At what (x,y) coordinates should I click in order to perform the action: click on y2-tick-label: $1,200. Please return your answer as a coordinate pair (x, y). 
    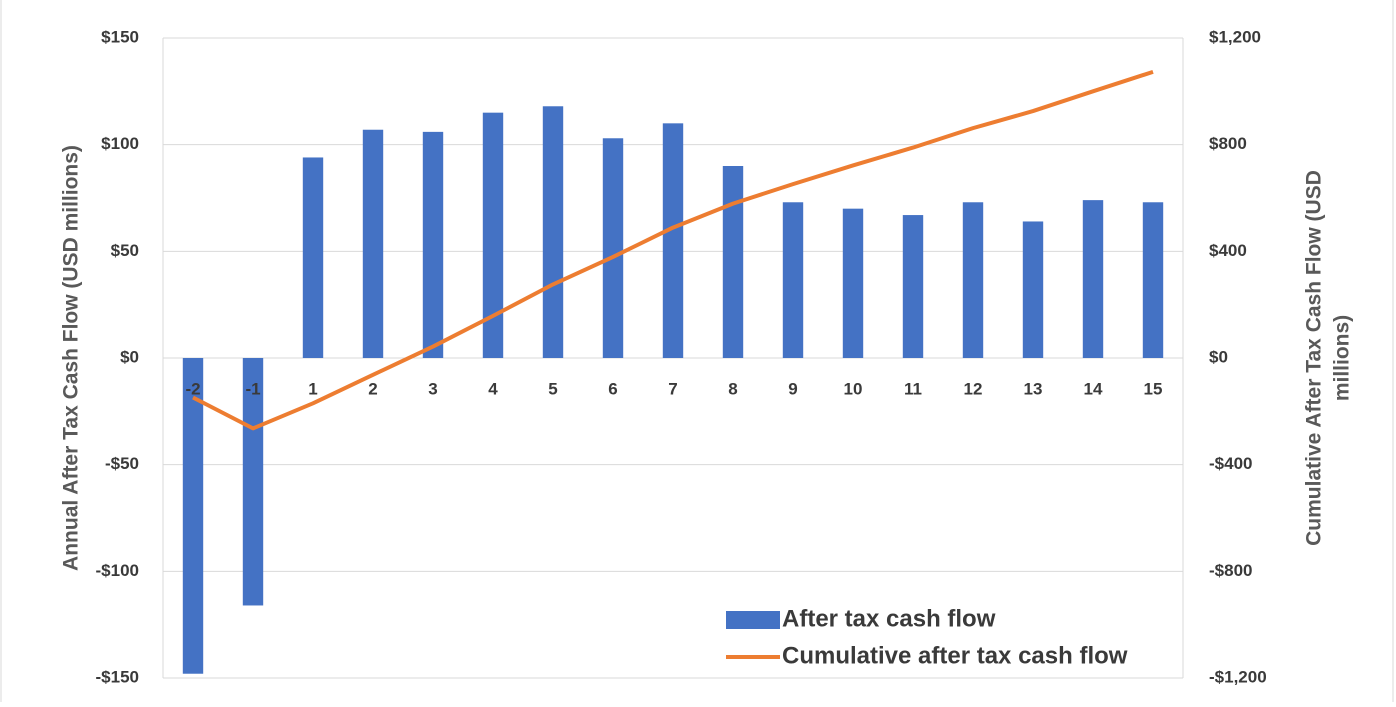
    Looking at the image, I should click on (1235, 36).